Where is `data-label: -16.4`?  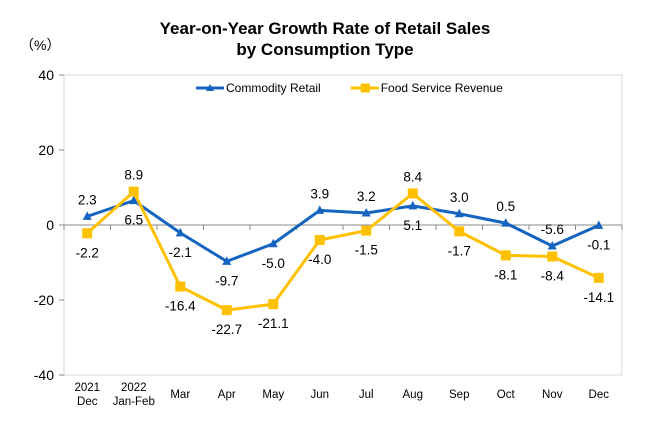
data-label: -16.4 is located at coordinates (180, 306).